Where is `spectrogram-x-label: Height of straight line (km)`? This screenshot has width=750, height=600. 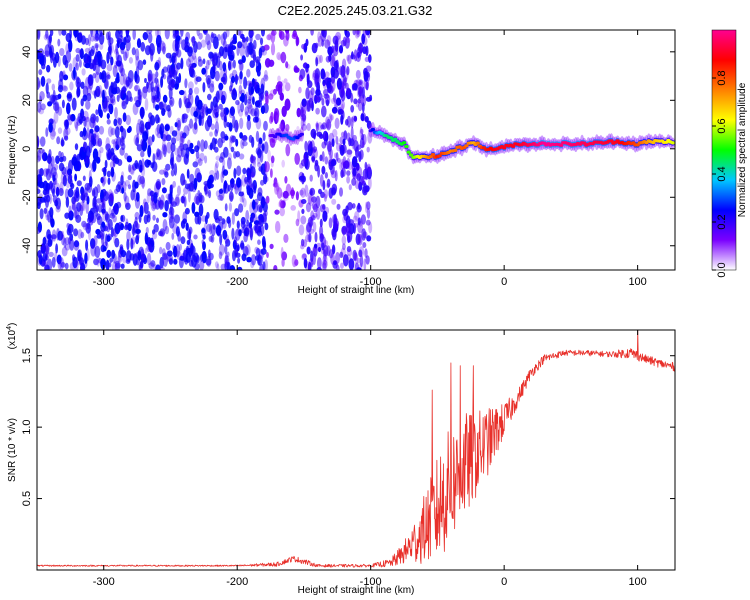
spectrogram-x-label: Height of straight line (km) is located at coordinates (356, 290).